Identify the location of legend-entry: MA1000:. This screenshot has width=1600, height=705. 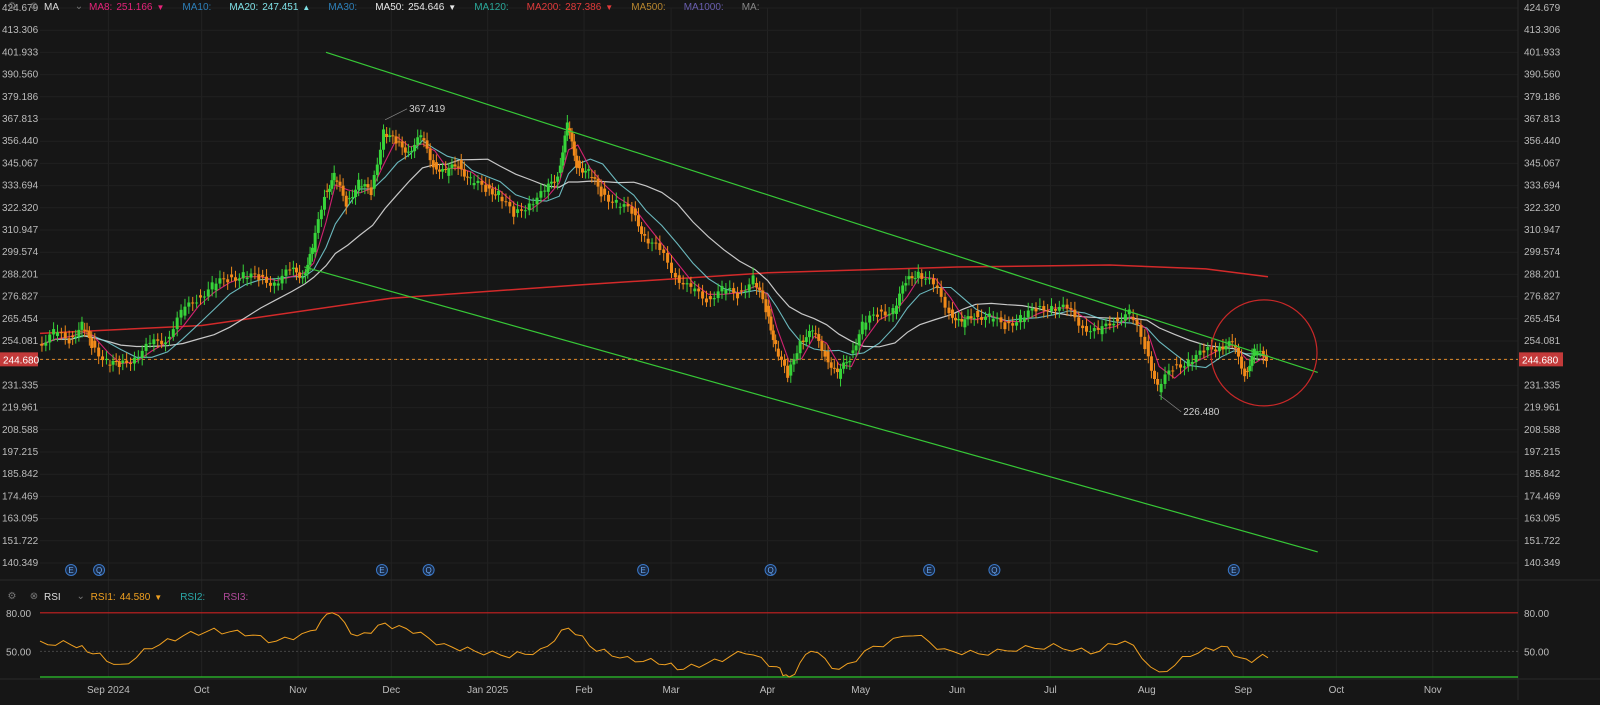
(704, 7).